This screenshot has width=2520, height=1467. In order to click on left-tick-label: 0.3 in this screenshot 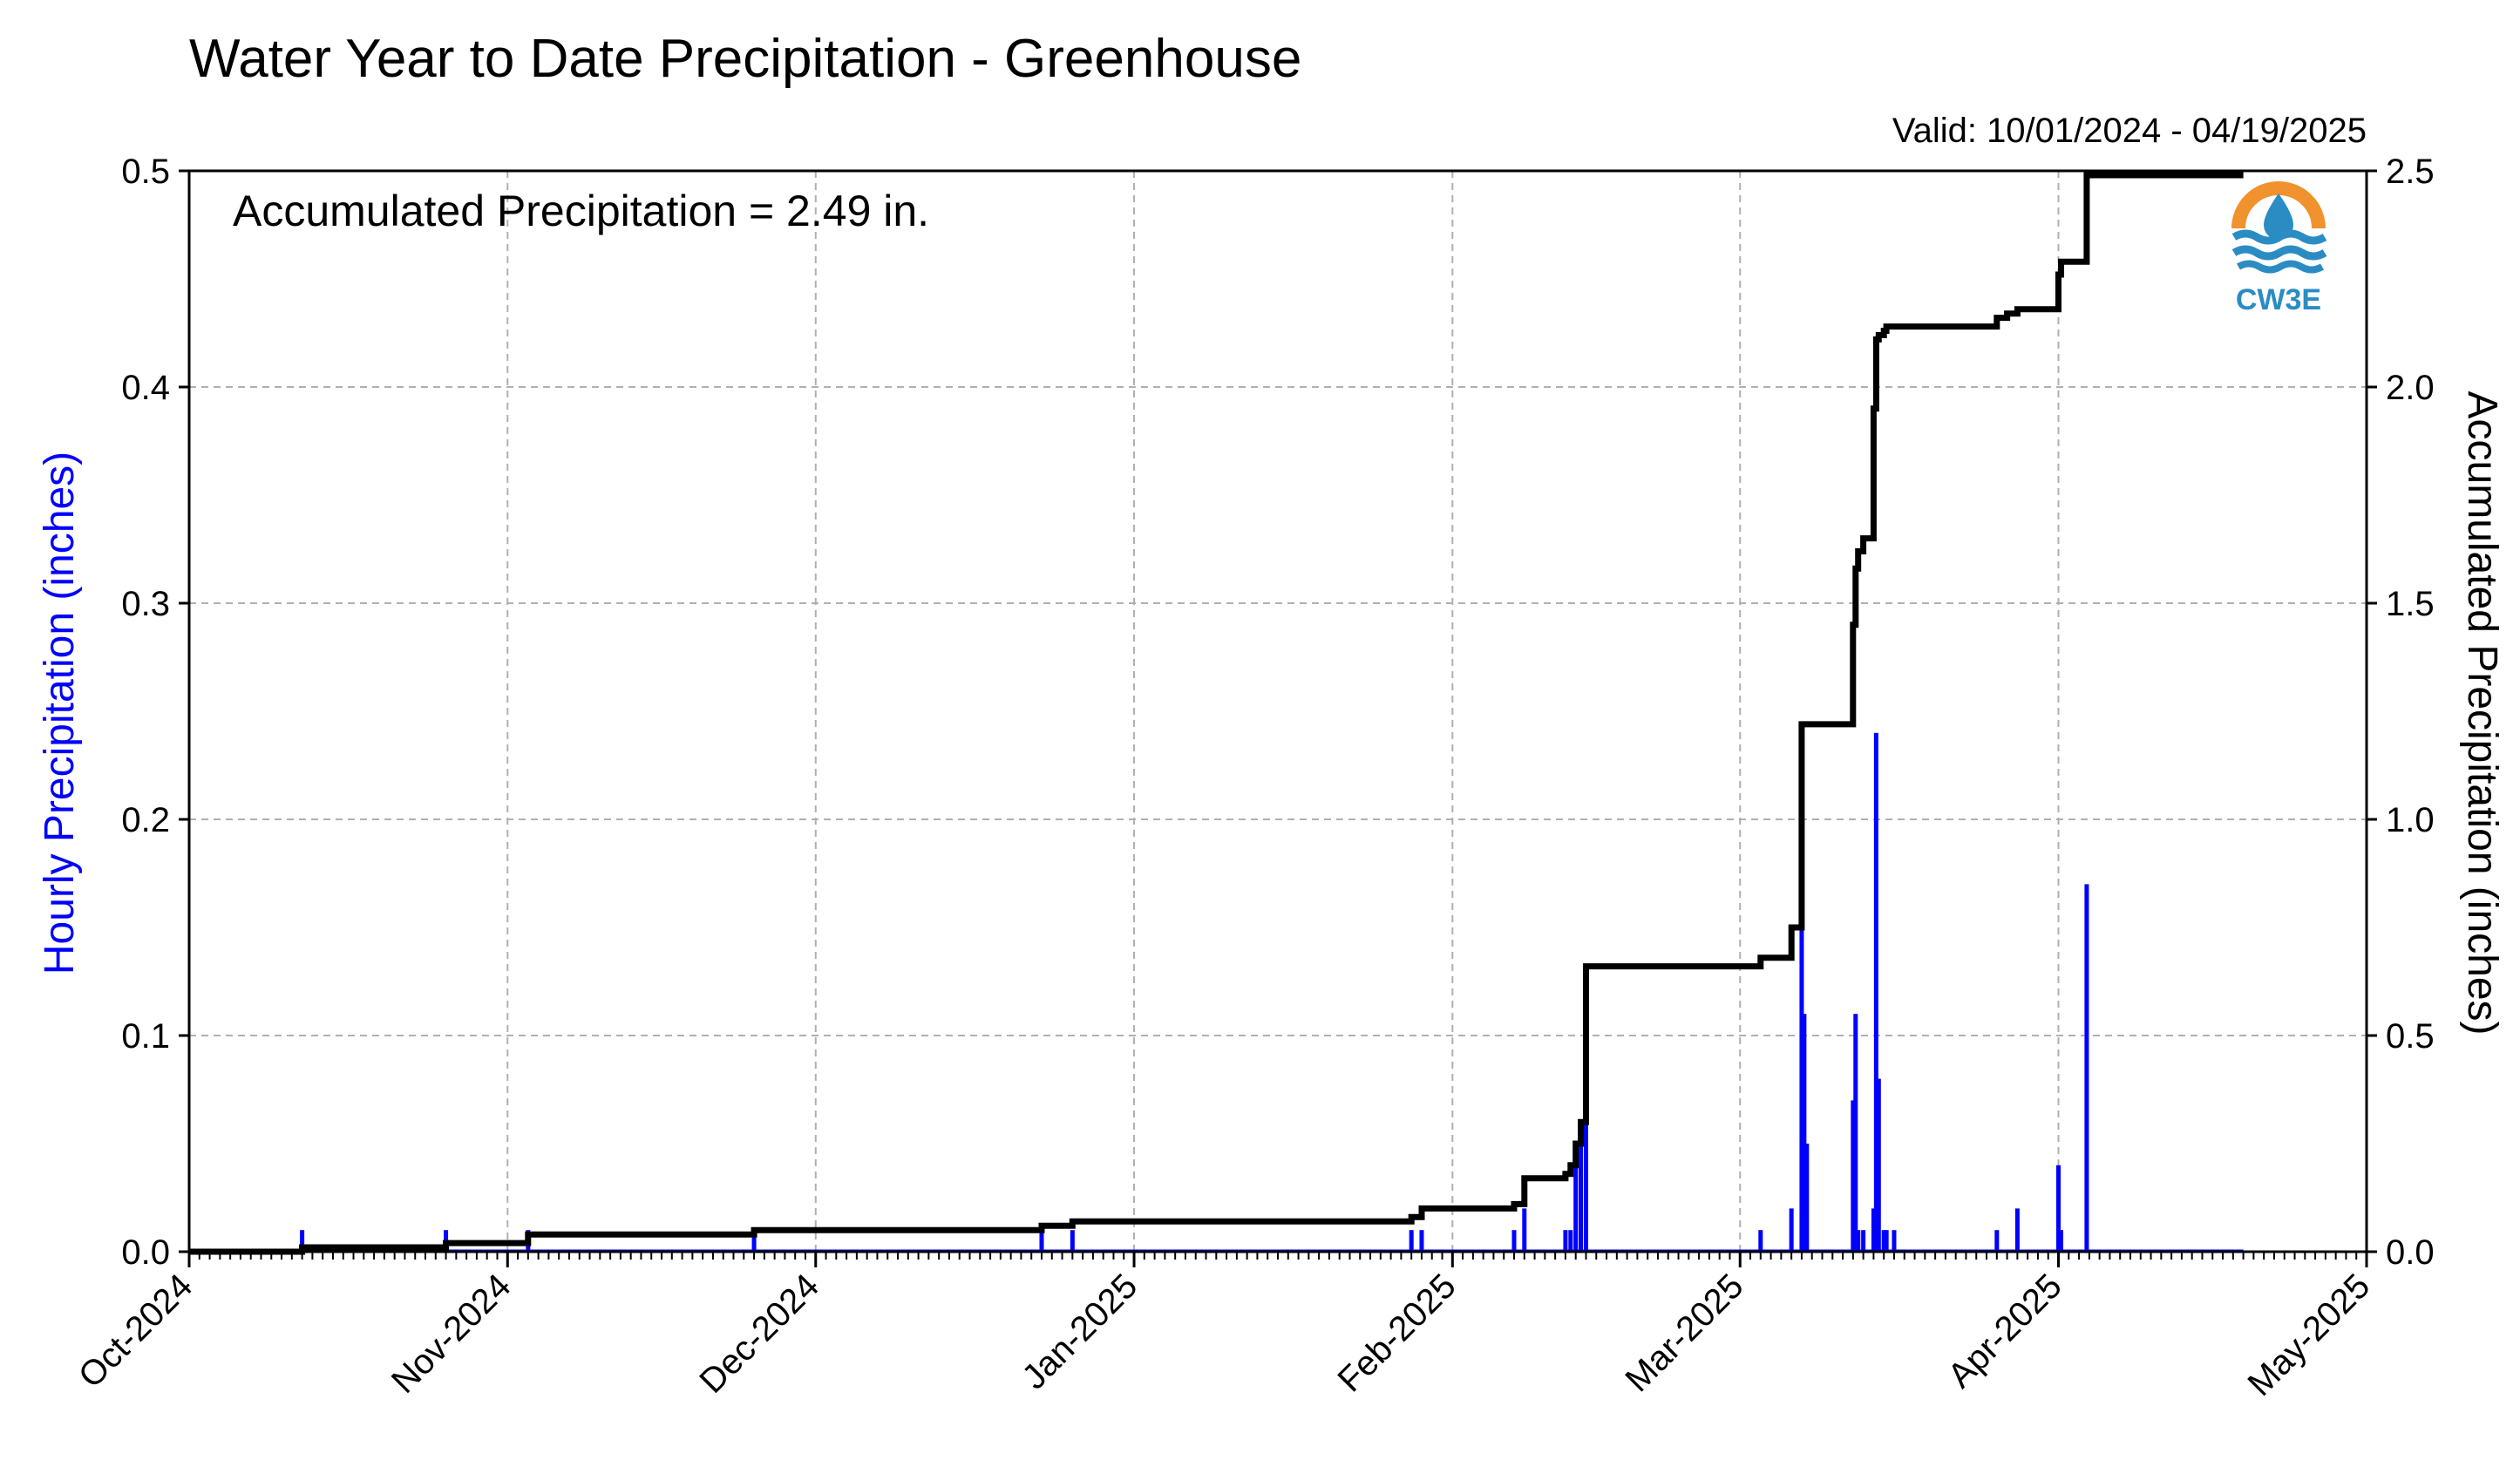, I will do `click(145, 604)`.